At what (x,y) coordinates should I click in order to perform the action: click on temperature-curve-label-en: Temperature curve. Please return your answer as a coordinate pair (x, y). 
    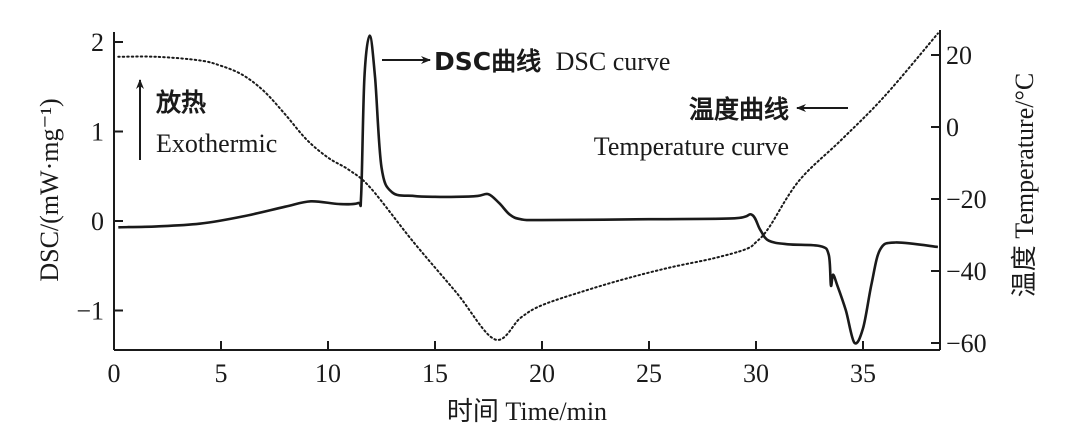
    Looking at the image, I should click on (691, 146).